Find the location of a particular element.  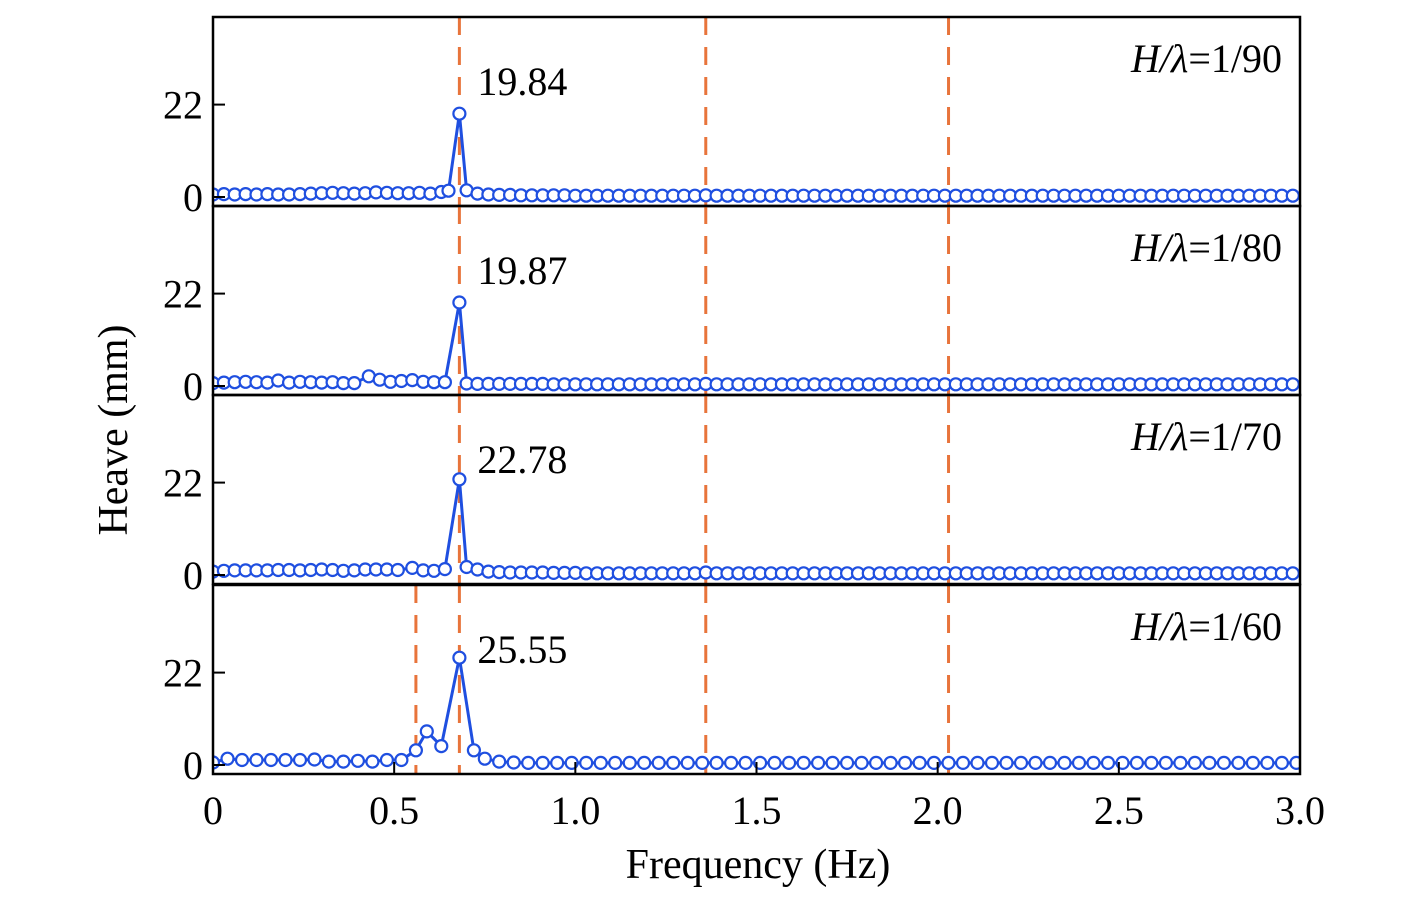

panel-label-value: =1/80 is located at coordinates (1235, 247).